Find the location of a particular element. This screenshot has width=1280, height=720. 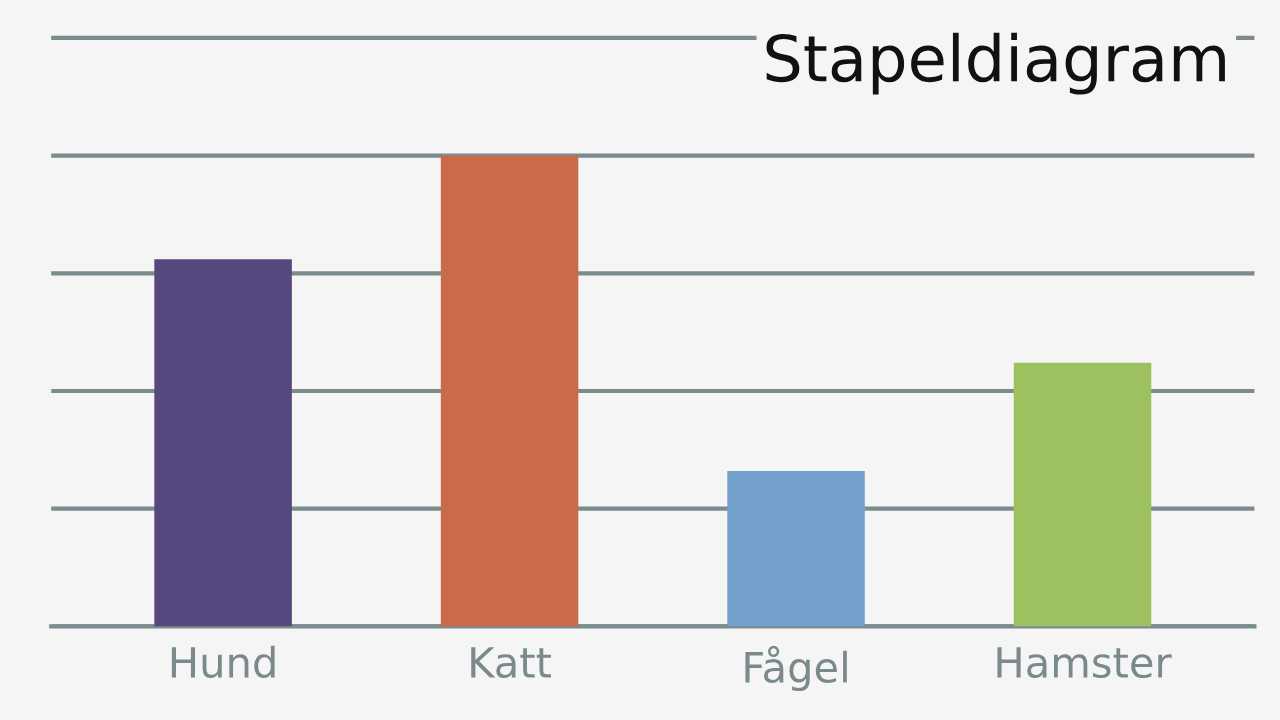

x-tick-label: Fågel is located at coordinates (796, 668).